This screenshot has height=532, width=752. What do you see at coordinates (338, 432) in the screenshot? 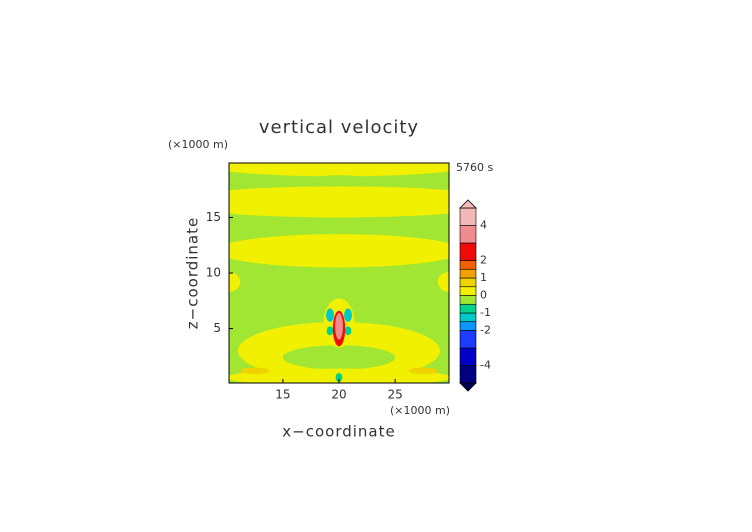
I see `x-axis-label: x−coordinate` at bounding box center [338, 432].